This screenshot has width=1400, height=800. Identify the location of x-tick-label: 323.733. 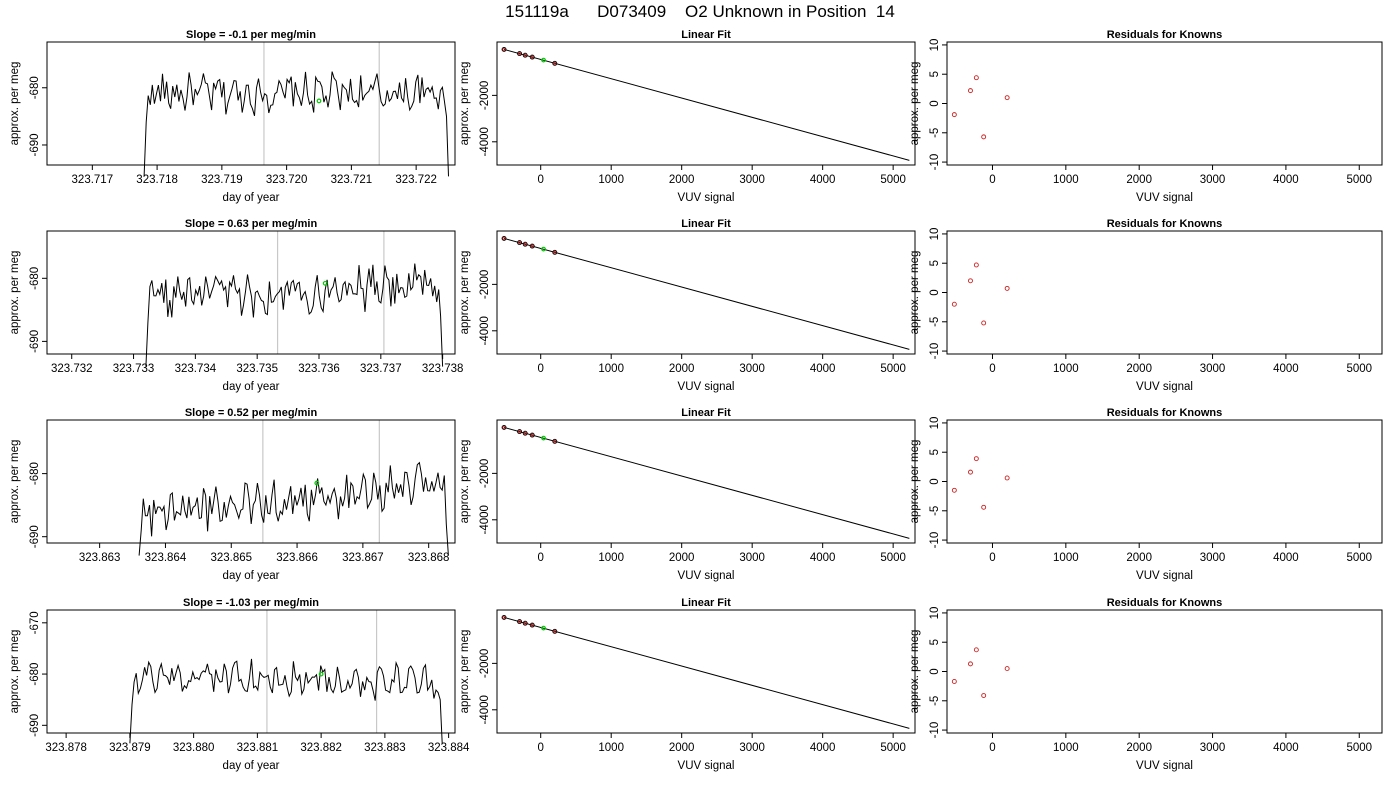
(134, 369).